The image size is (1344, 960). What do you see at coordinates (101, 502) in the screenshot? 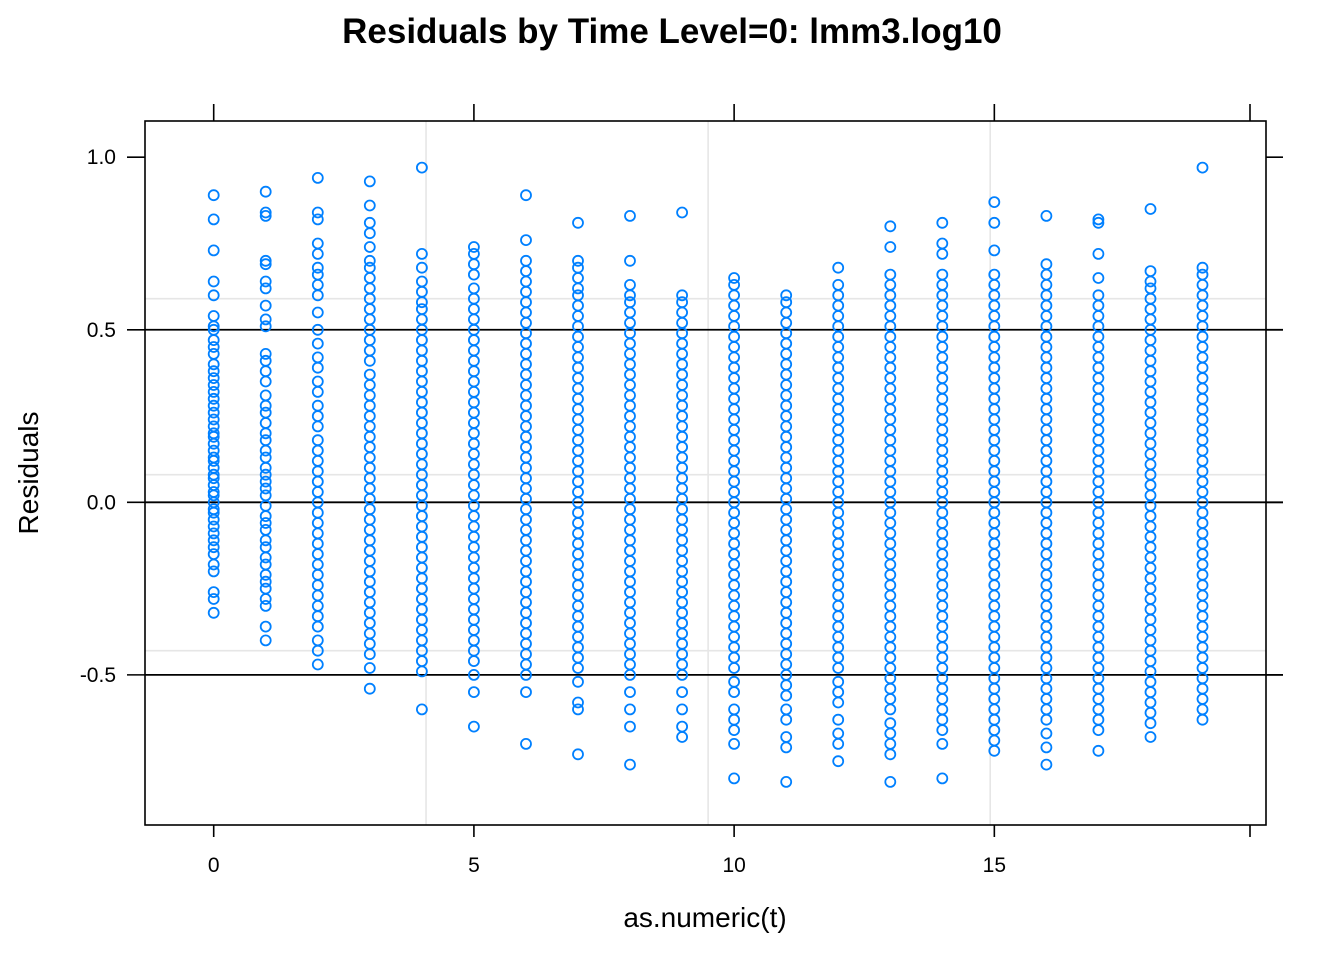
I see `y-tick-label-1: 0.0` at bounding box center [101, 502].